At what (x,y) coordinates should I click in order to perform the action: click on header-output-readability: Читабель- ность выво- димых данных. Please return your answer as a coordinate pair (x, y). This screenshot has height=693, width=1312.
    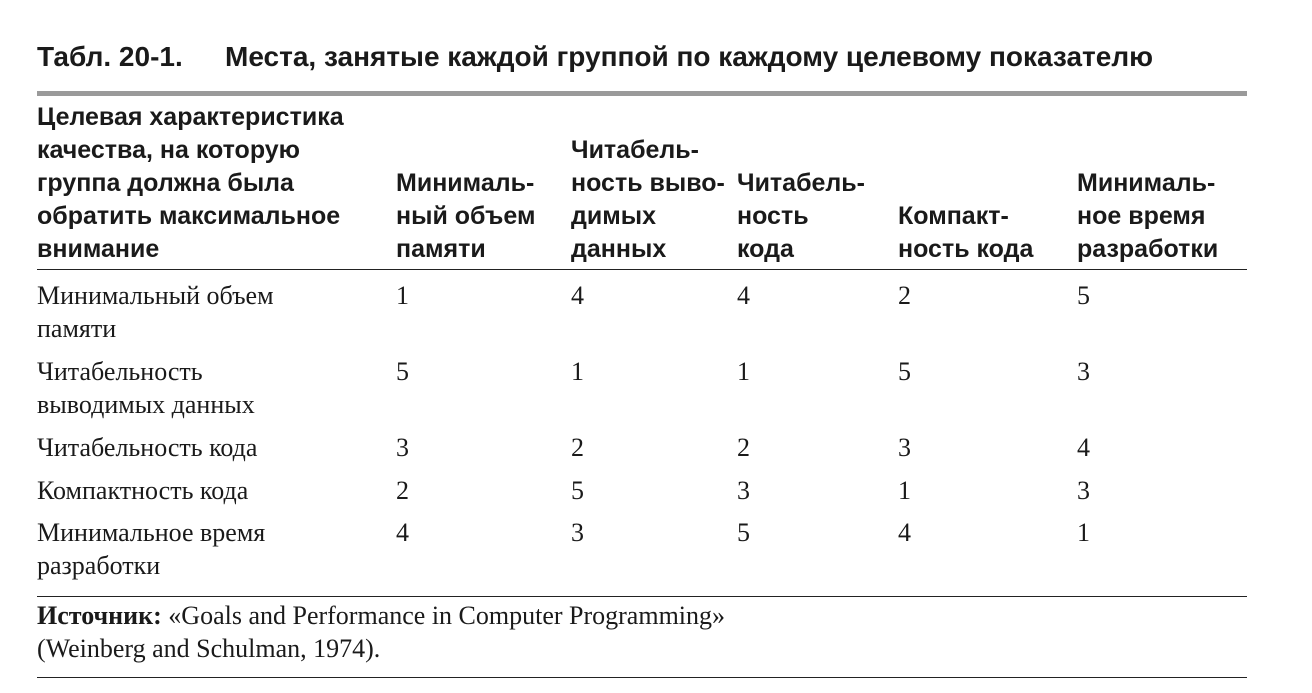
    Looking at the image, I should click on (648, 199).